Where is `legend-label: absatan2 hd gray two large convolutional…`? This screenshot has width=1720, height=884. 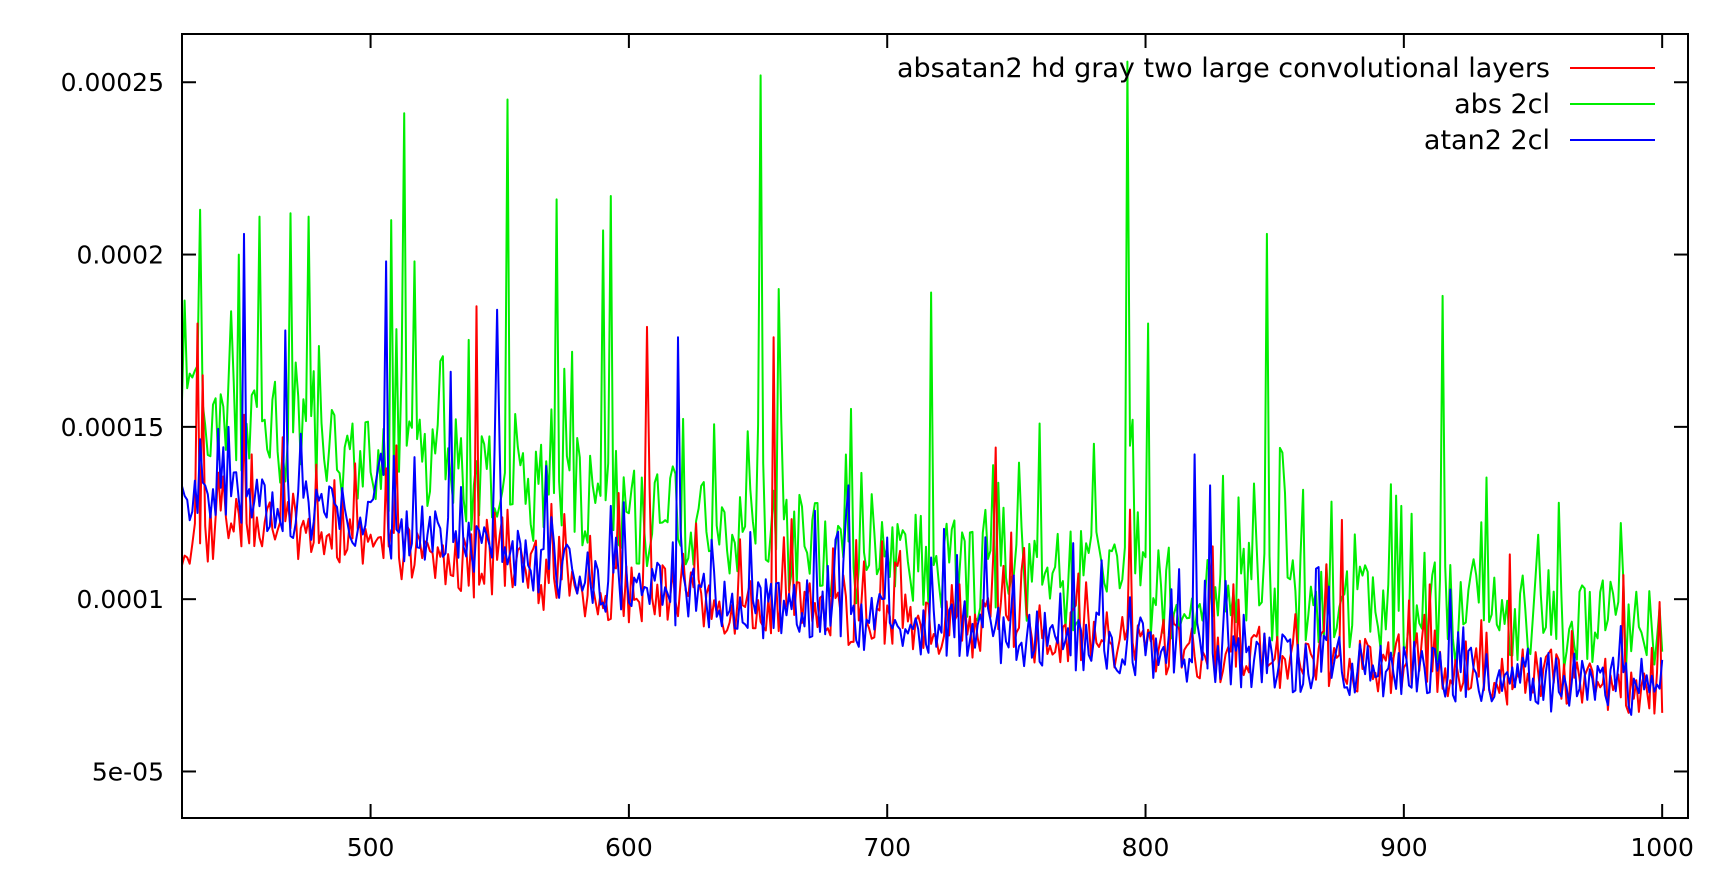
legend-label: absatan2 hd gray two large convolutional… is located at coordinates (1223, 68).